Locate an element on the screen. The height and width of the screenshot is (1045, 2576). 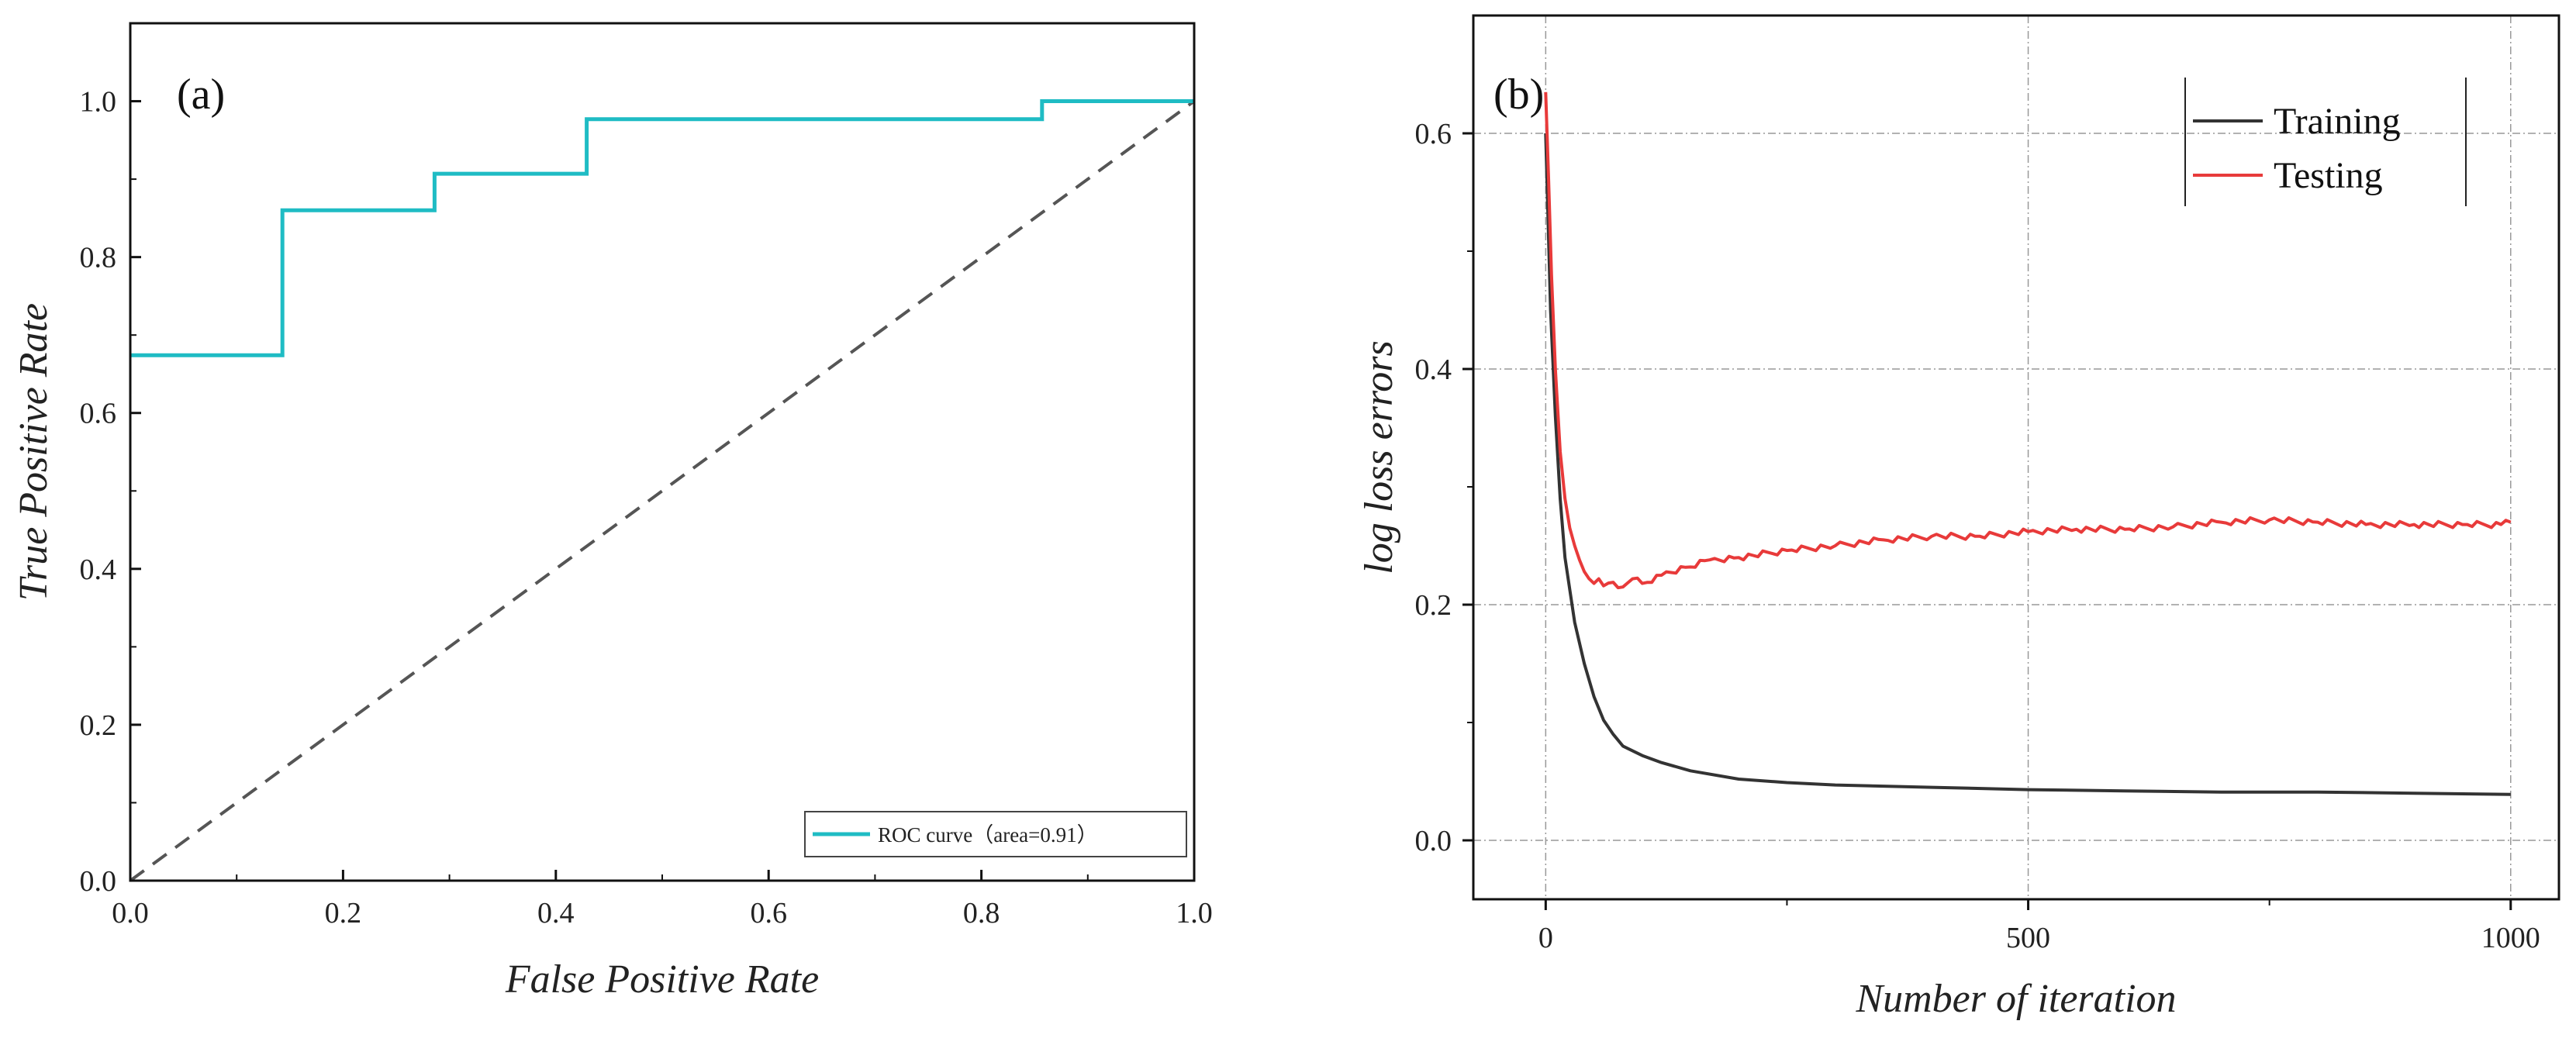
loss-x-tick-label: 0 is located at coordinates (1546, 938).